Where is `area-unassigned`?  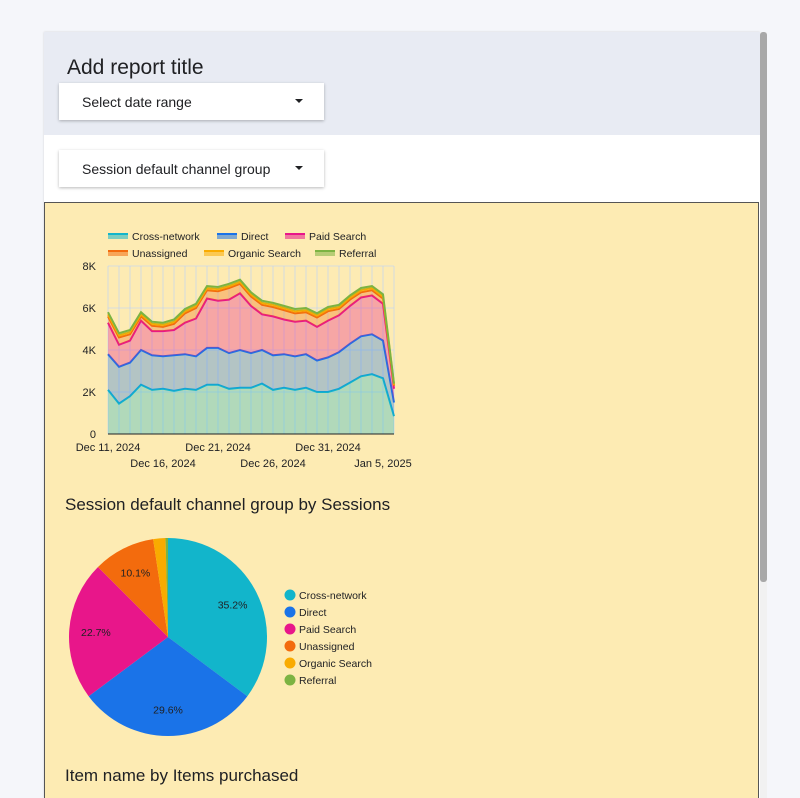 area-unassigned is located at coordinates (251, 336).